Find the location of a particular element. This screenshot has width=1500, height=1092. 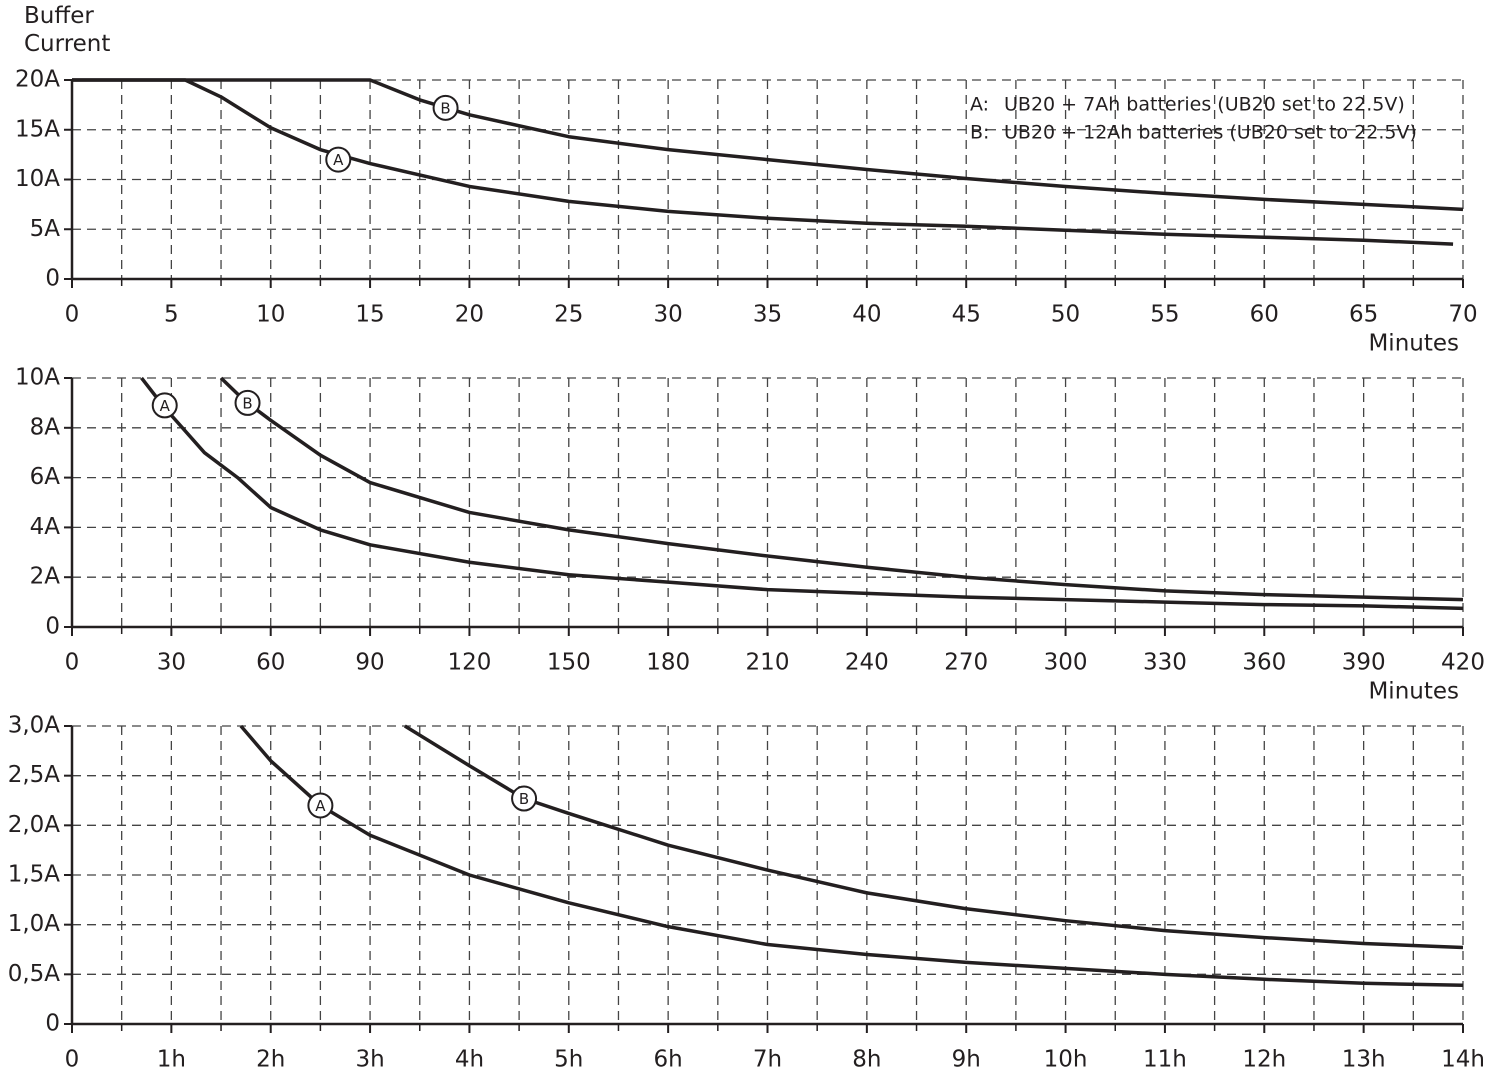

x-tick-label: 420 is located at coordinates (1463, 663).